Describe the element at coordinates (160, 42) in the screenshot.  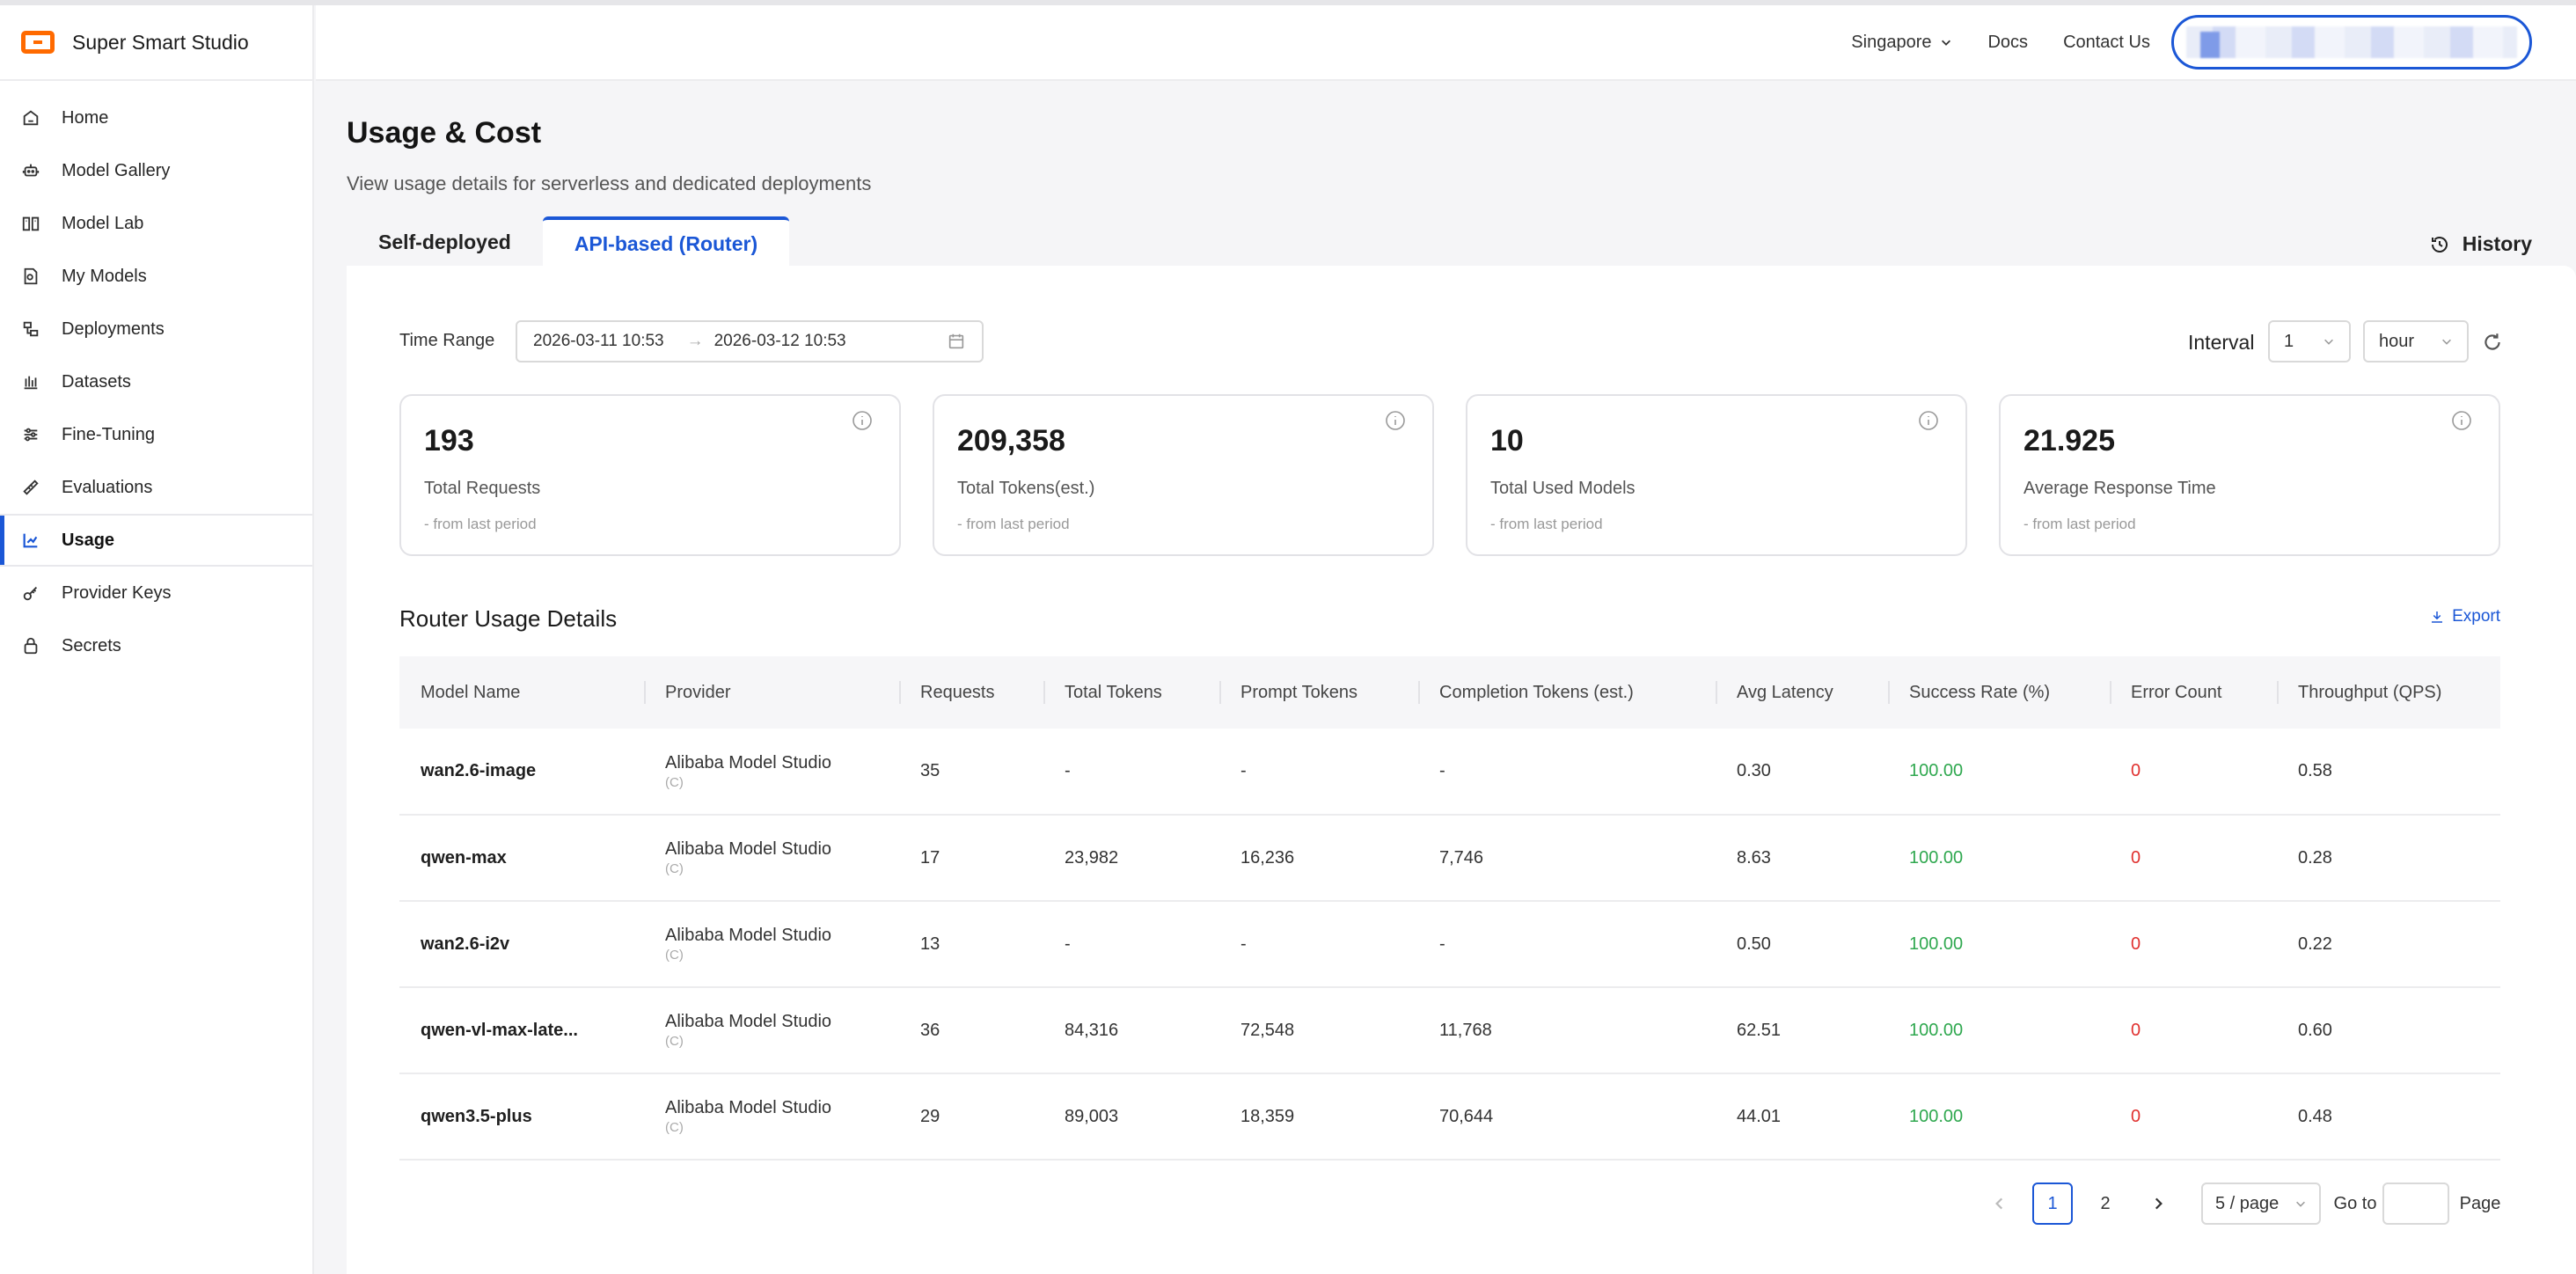
I see `brand-name: Super Smart Studio` at that location.